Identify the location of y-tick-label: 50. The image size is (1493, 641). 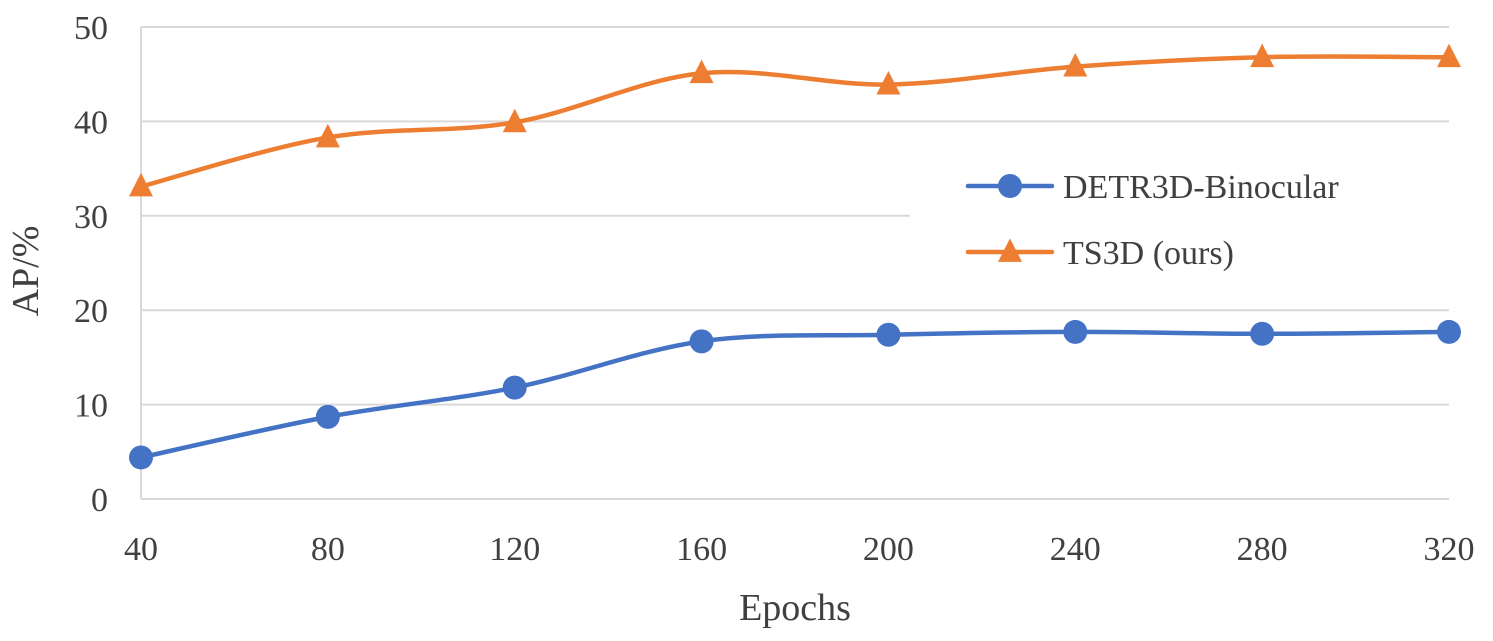
(91, 28).